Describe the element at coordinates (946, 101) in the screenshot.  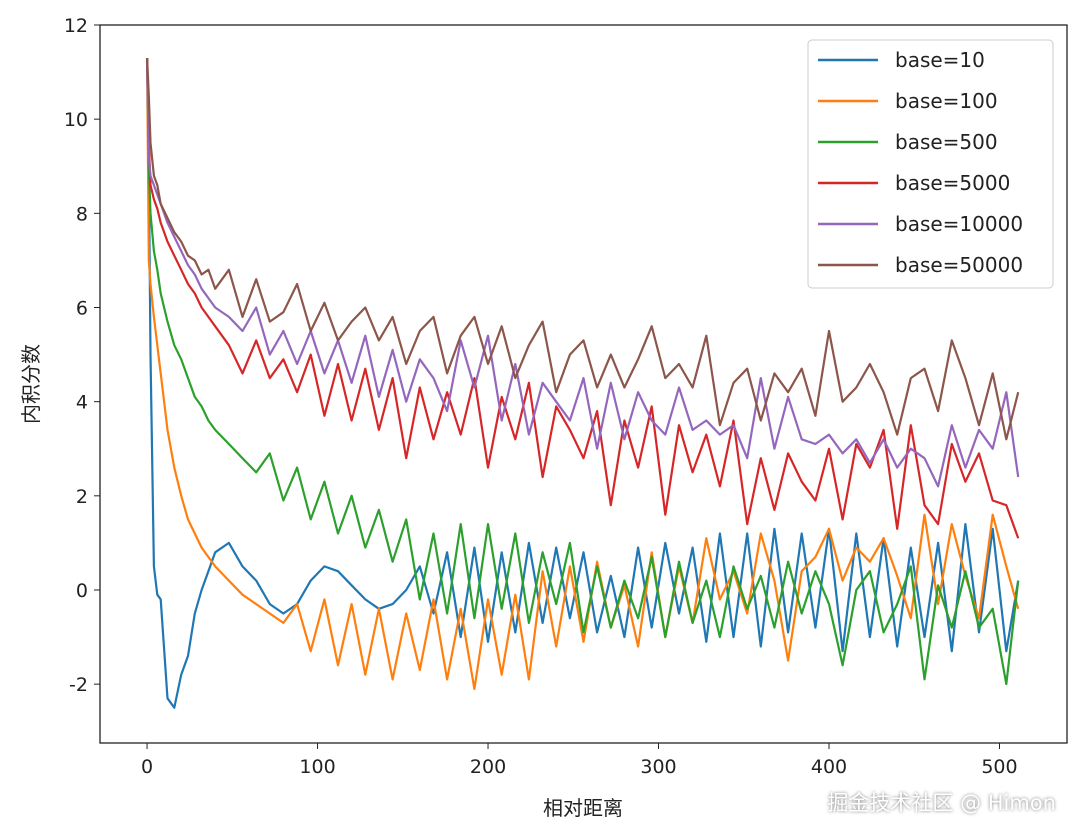
I see `legend-label: base=100` at that location.